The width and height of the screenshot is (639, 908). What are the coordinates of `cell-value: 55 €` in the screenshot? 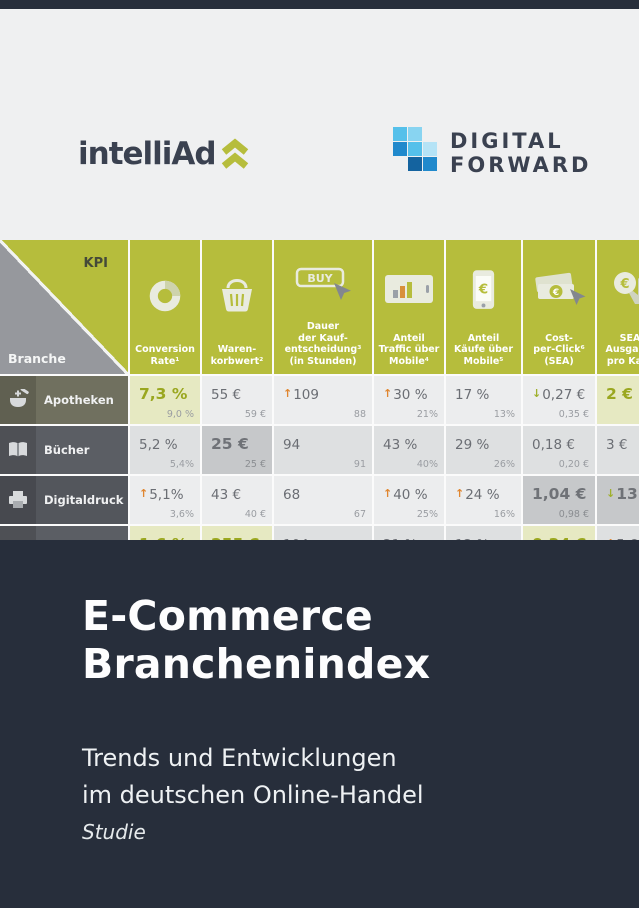 It's located at (226, 395).